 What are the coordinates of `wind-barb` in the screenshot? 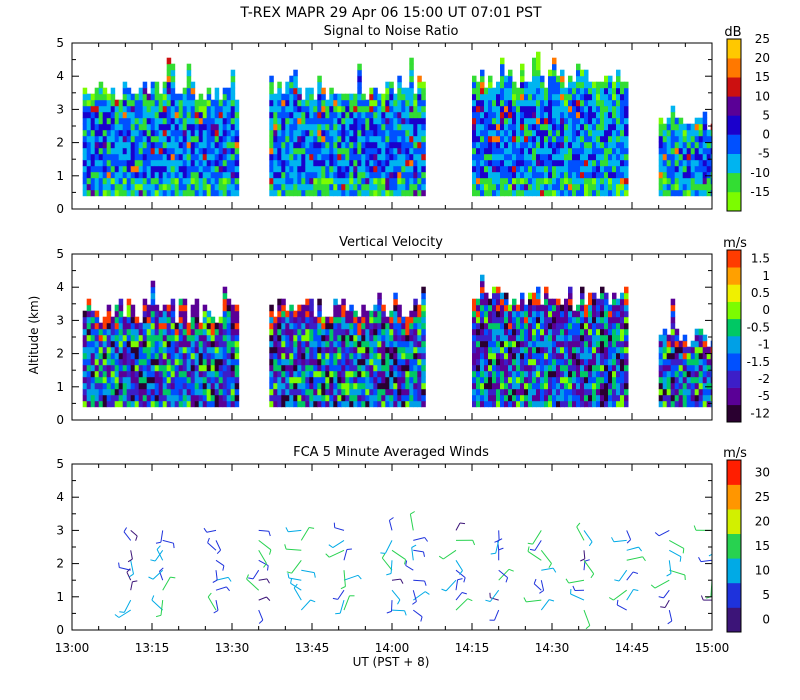 It's located at (450, 554).